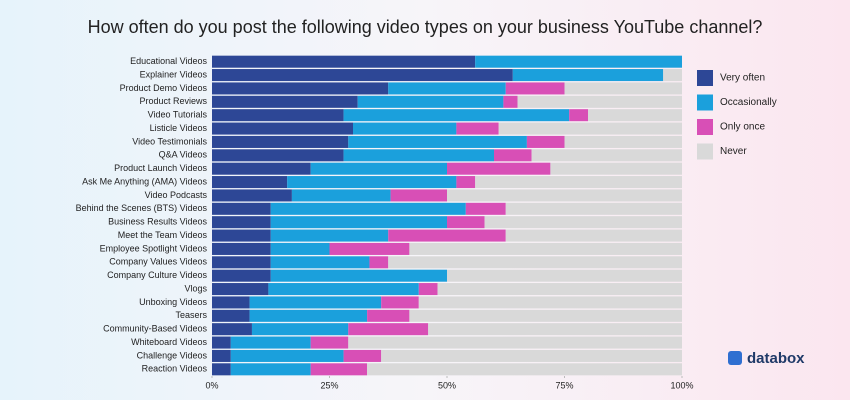 The image size is (850, 400). What do you see at coordinates (178, 115) in the screenshot?
I see `y-tick-label: Video Tutorials` at bounding box center [178, 115].